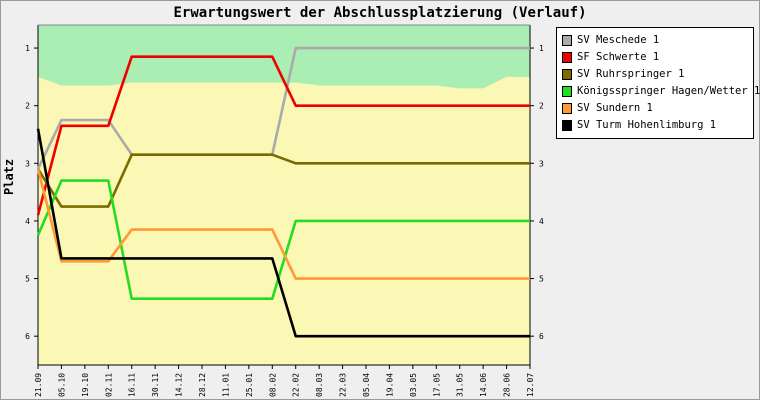 This screenshot has width=760, height=400. I want to click on y-tick-label-right: 2, so click(541, 106).